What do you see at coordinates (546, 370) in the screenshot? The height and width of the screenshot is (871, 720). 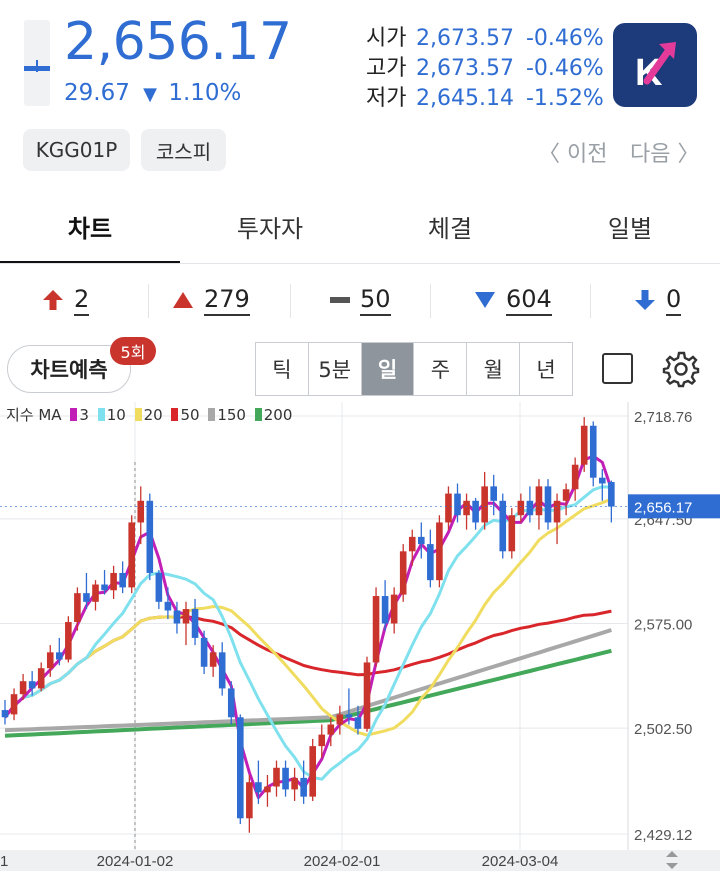 I see `period-year: 년` at bounding box center [546, 370].